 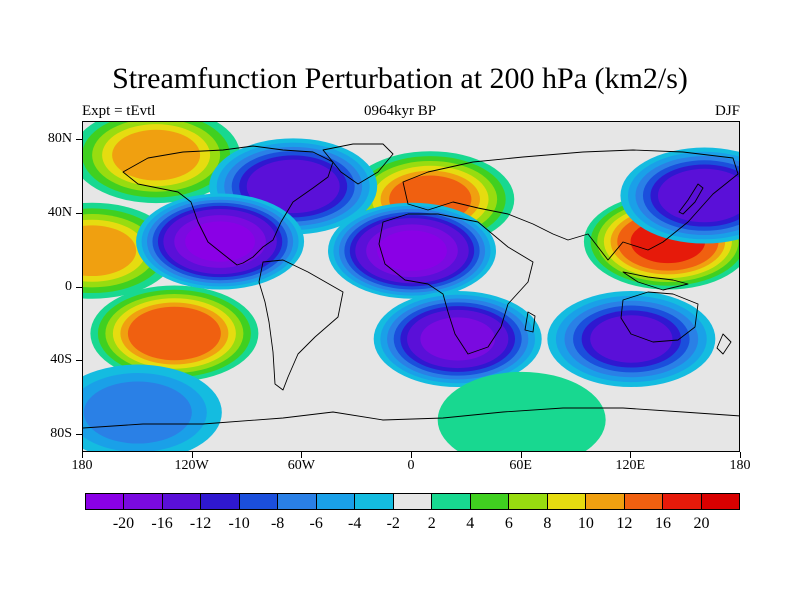 What do you see at coordinates (520, 465) in the screenshot?
I see `x-tick-label: 60E` at bounding box center [520, 465].